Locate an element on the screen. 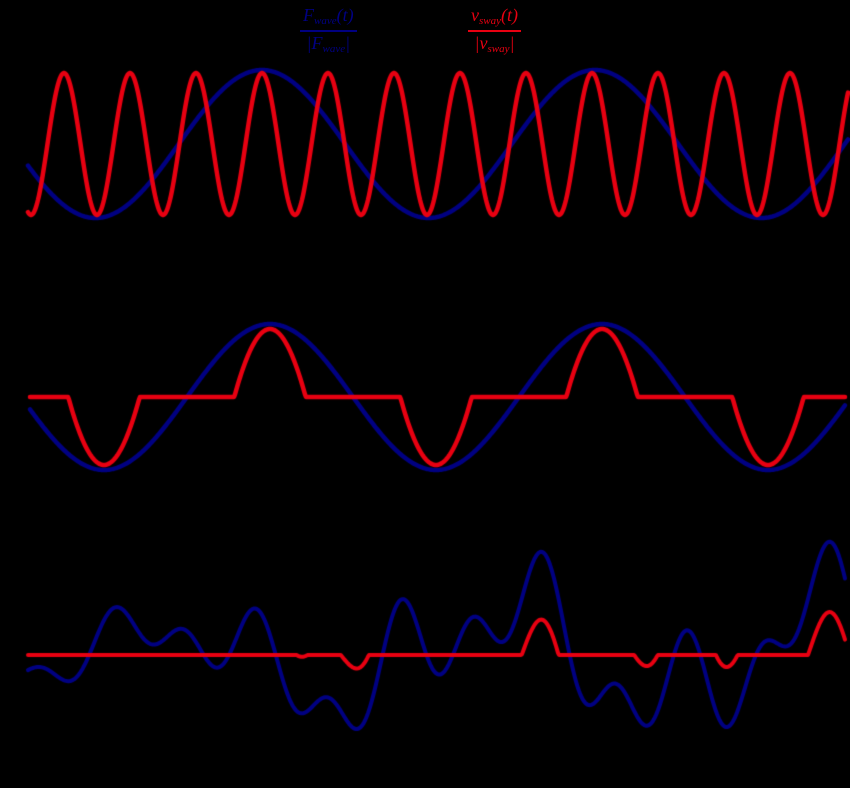 The image size is (850, 788). force-subscript: wave is located at coordinates (325, 21).